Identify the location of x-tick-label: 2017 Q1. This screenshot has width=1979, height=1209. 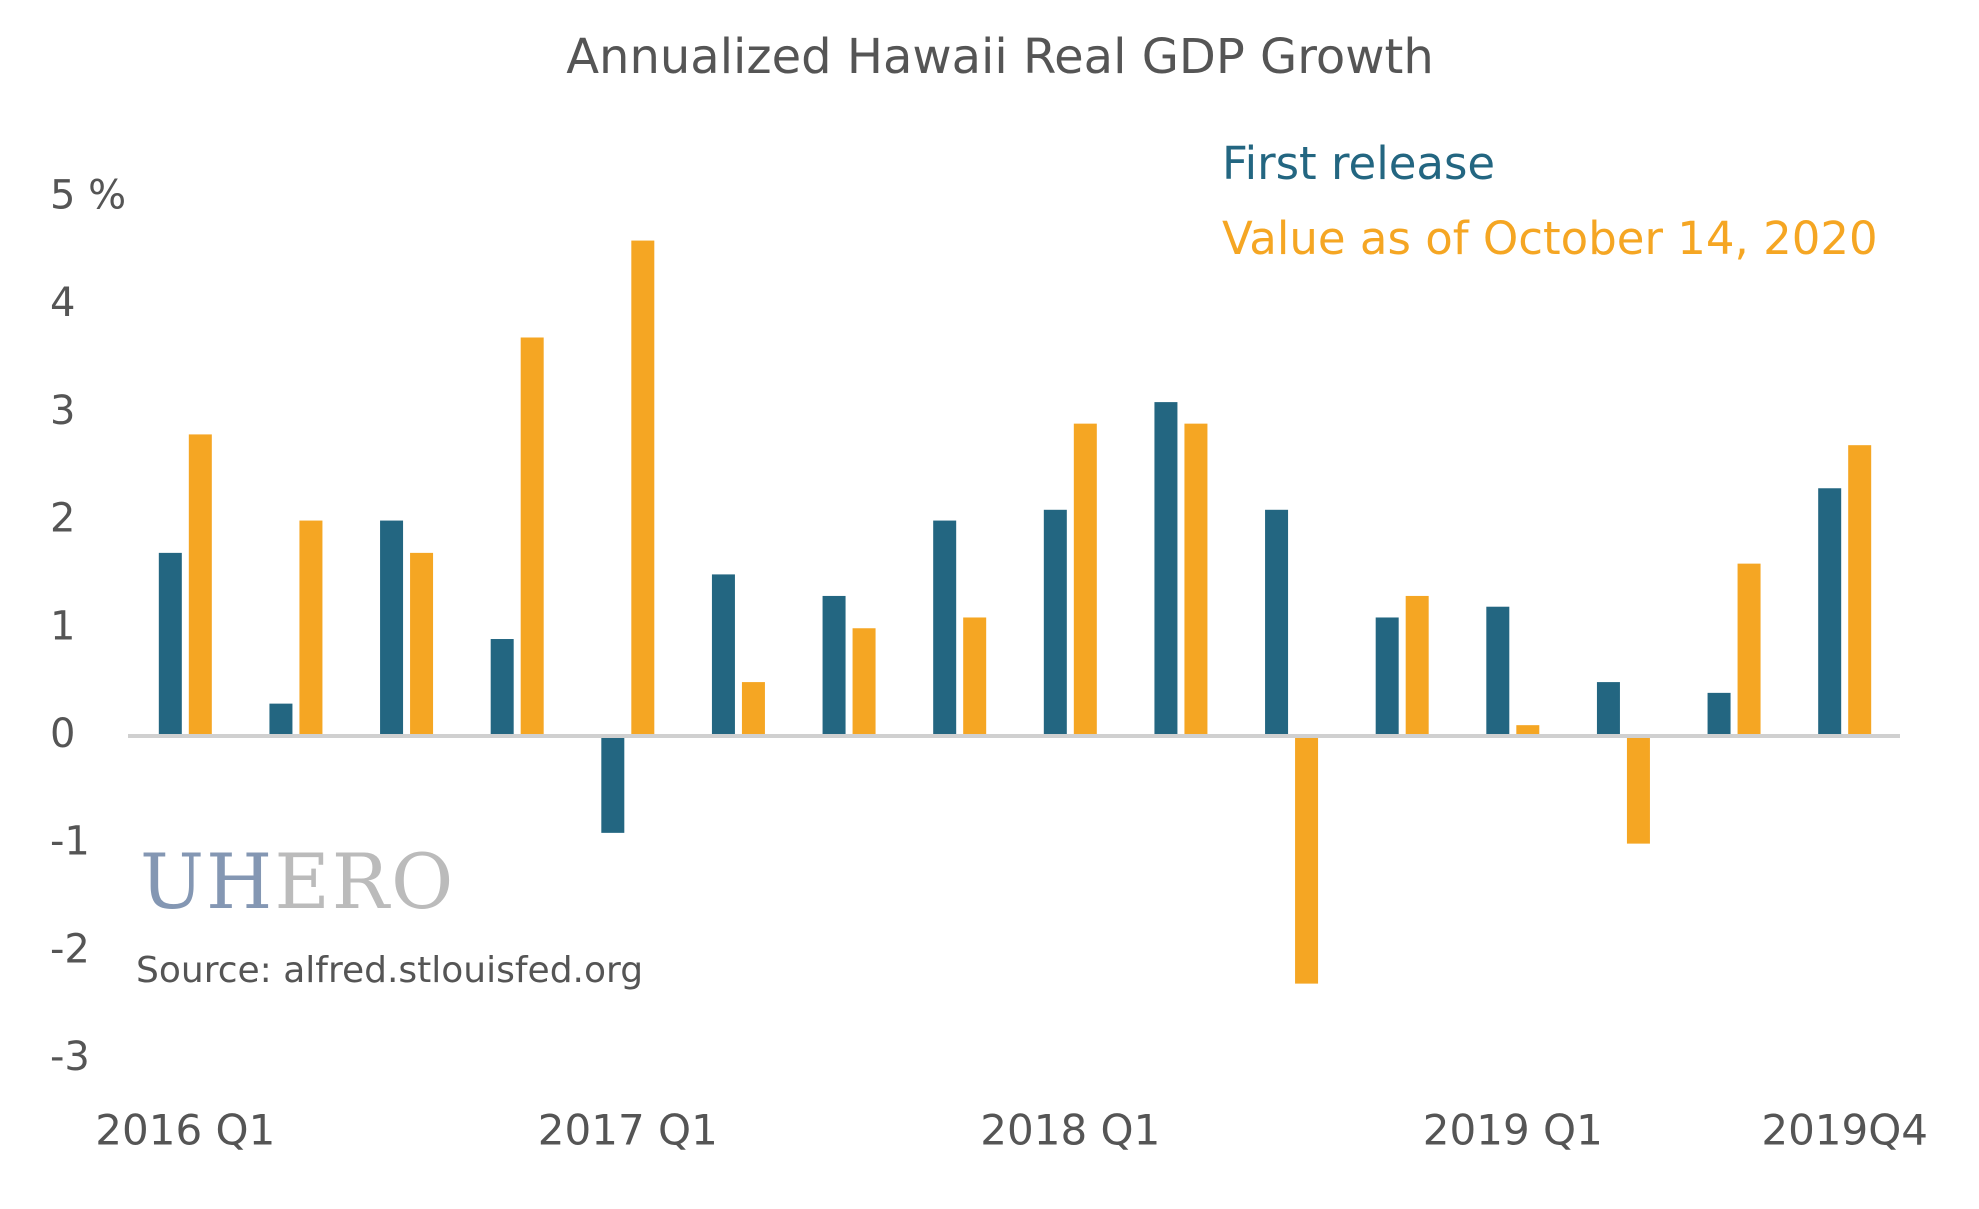
(628, 1130).